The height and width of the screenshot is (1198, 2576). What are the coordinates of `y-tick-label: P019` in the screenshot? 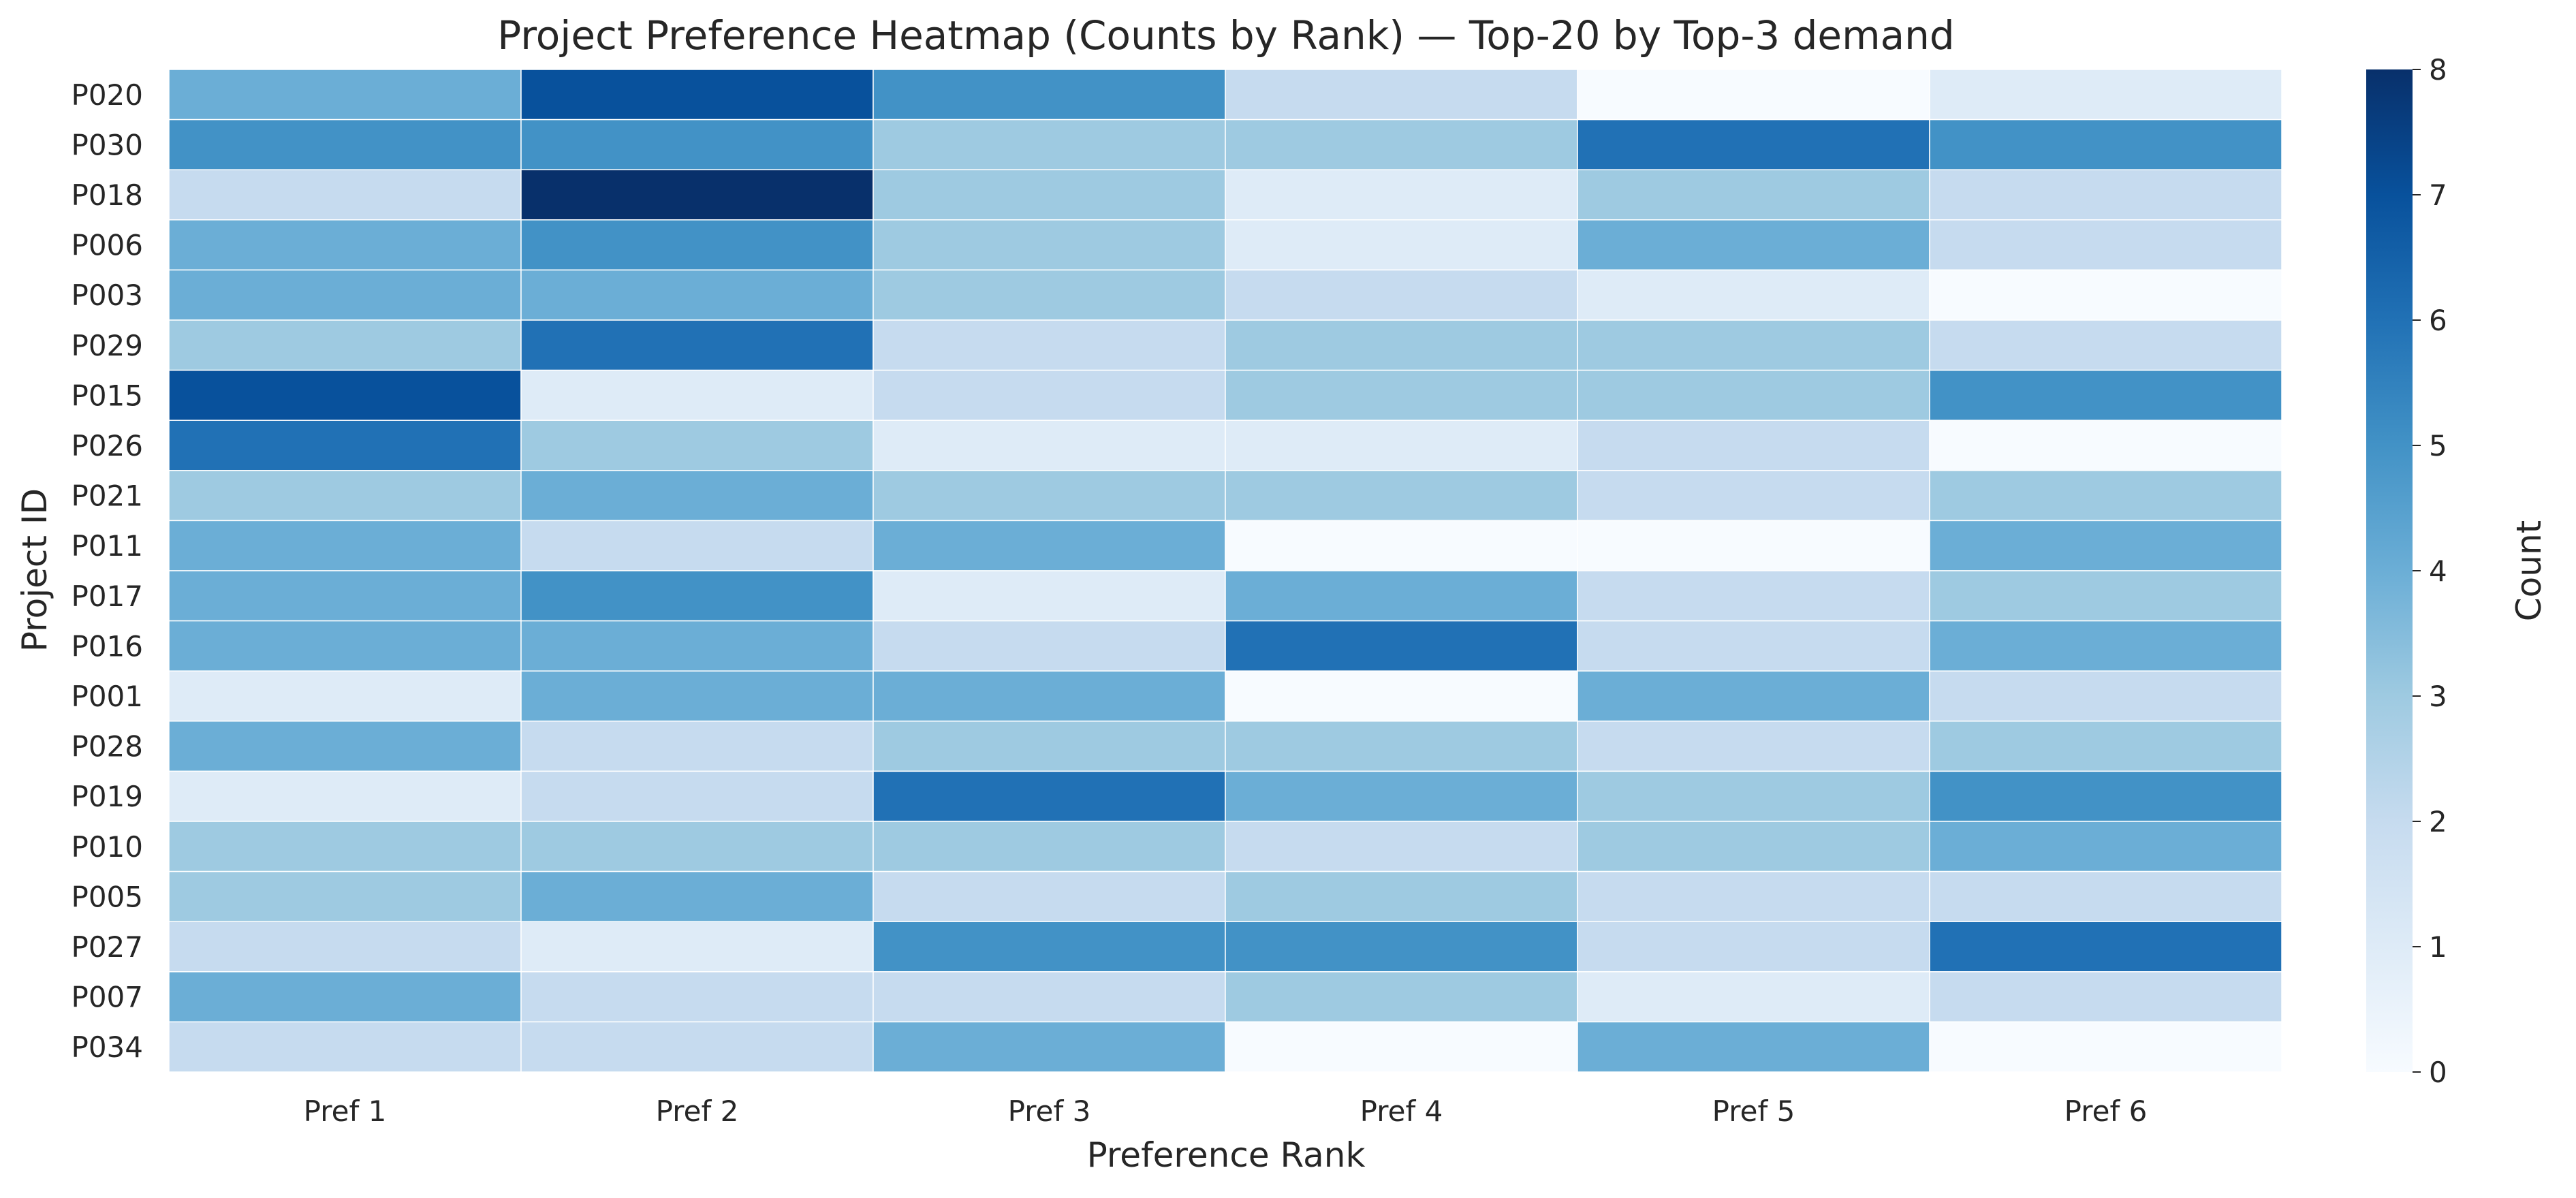 It's located at (108, 796).